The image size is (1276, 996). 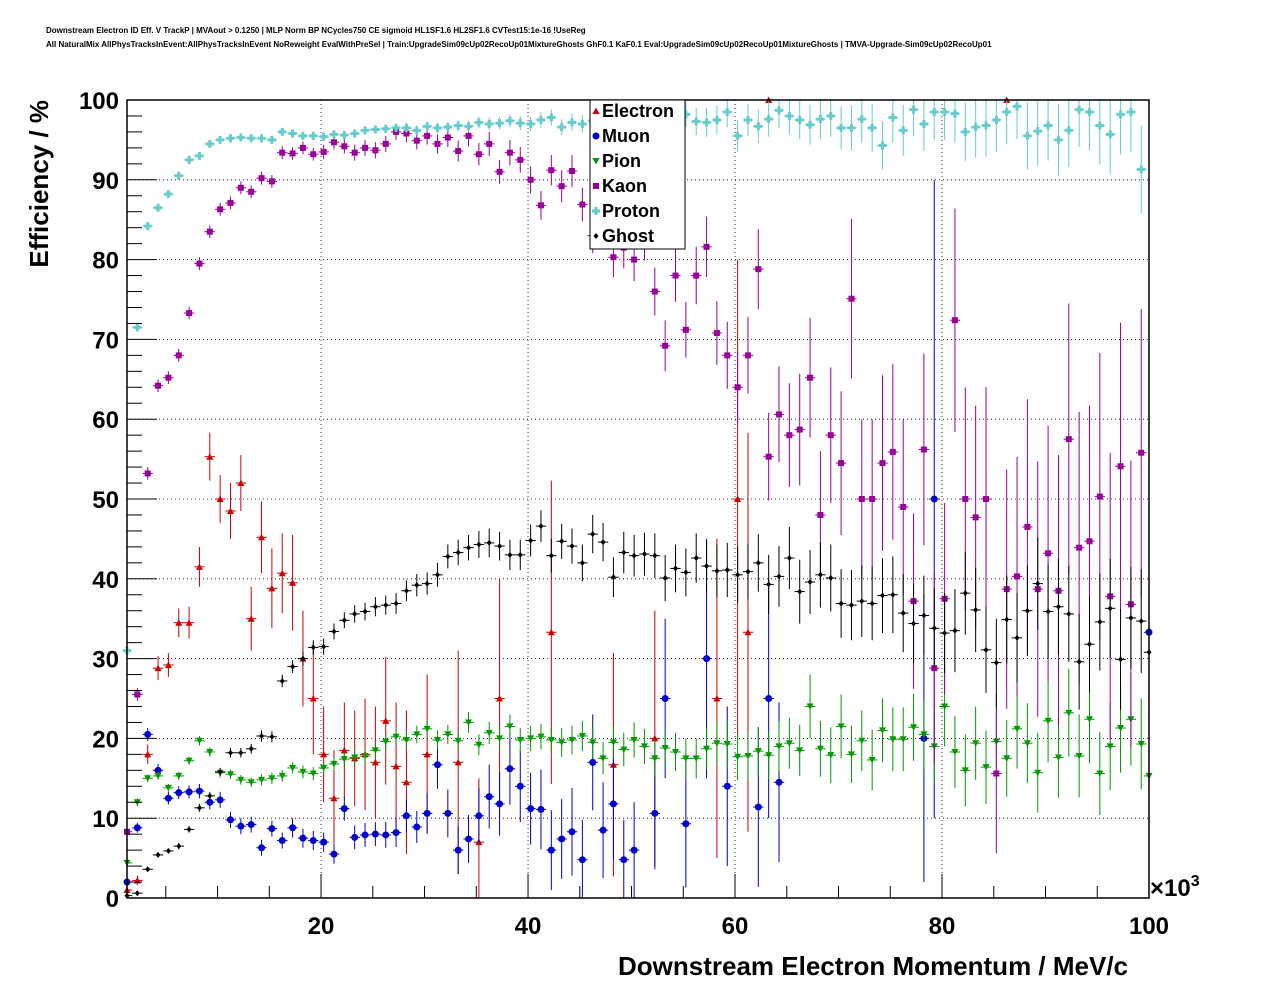 I want to click on y-tick-label: 0, so click(x=112, y=899).